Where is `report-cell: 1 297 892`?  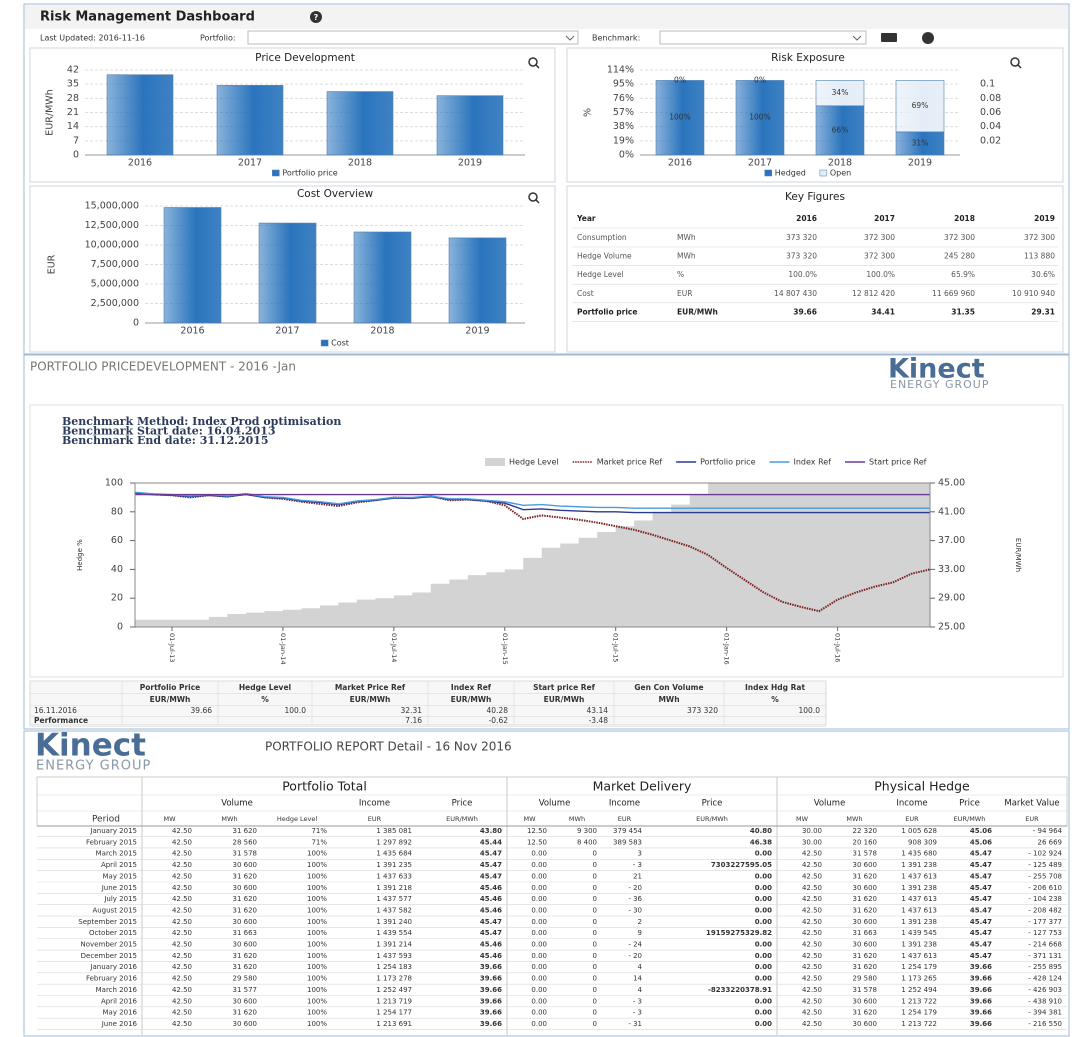 report-cell: 1 297 892 is located at coordinates (394, 842).